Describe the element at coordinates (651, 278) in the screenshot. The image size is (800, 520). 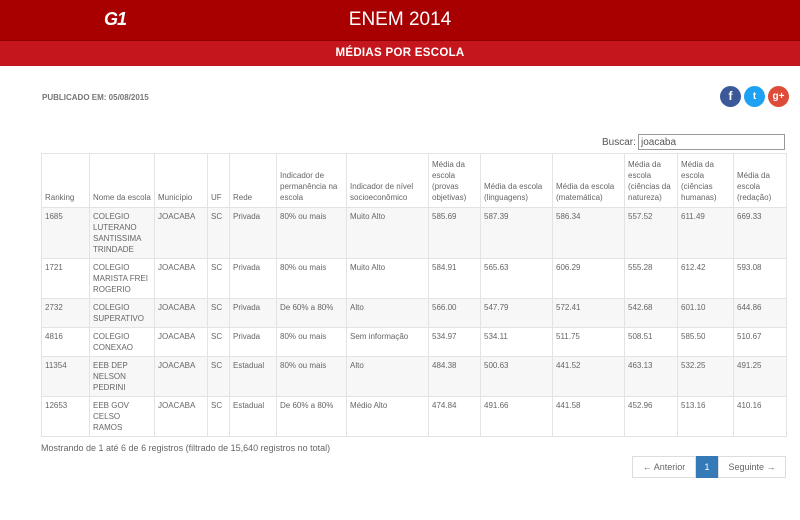
I see `table-cell: 555.28` at that location.